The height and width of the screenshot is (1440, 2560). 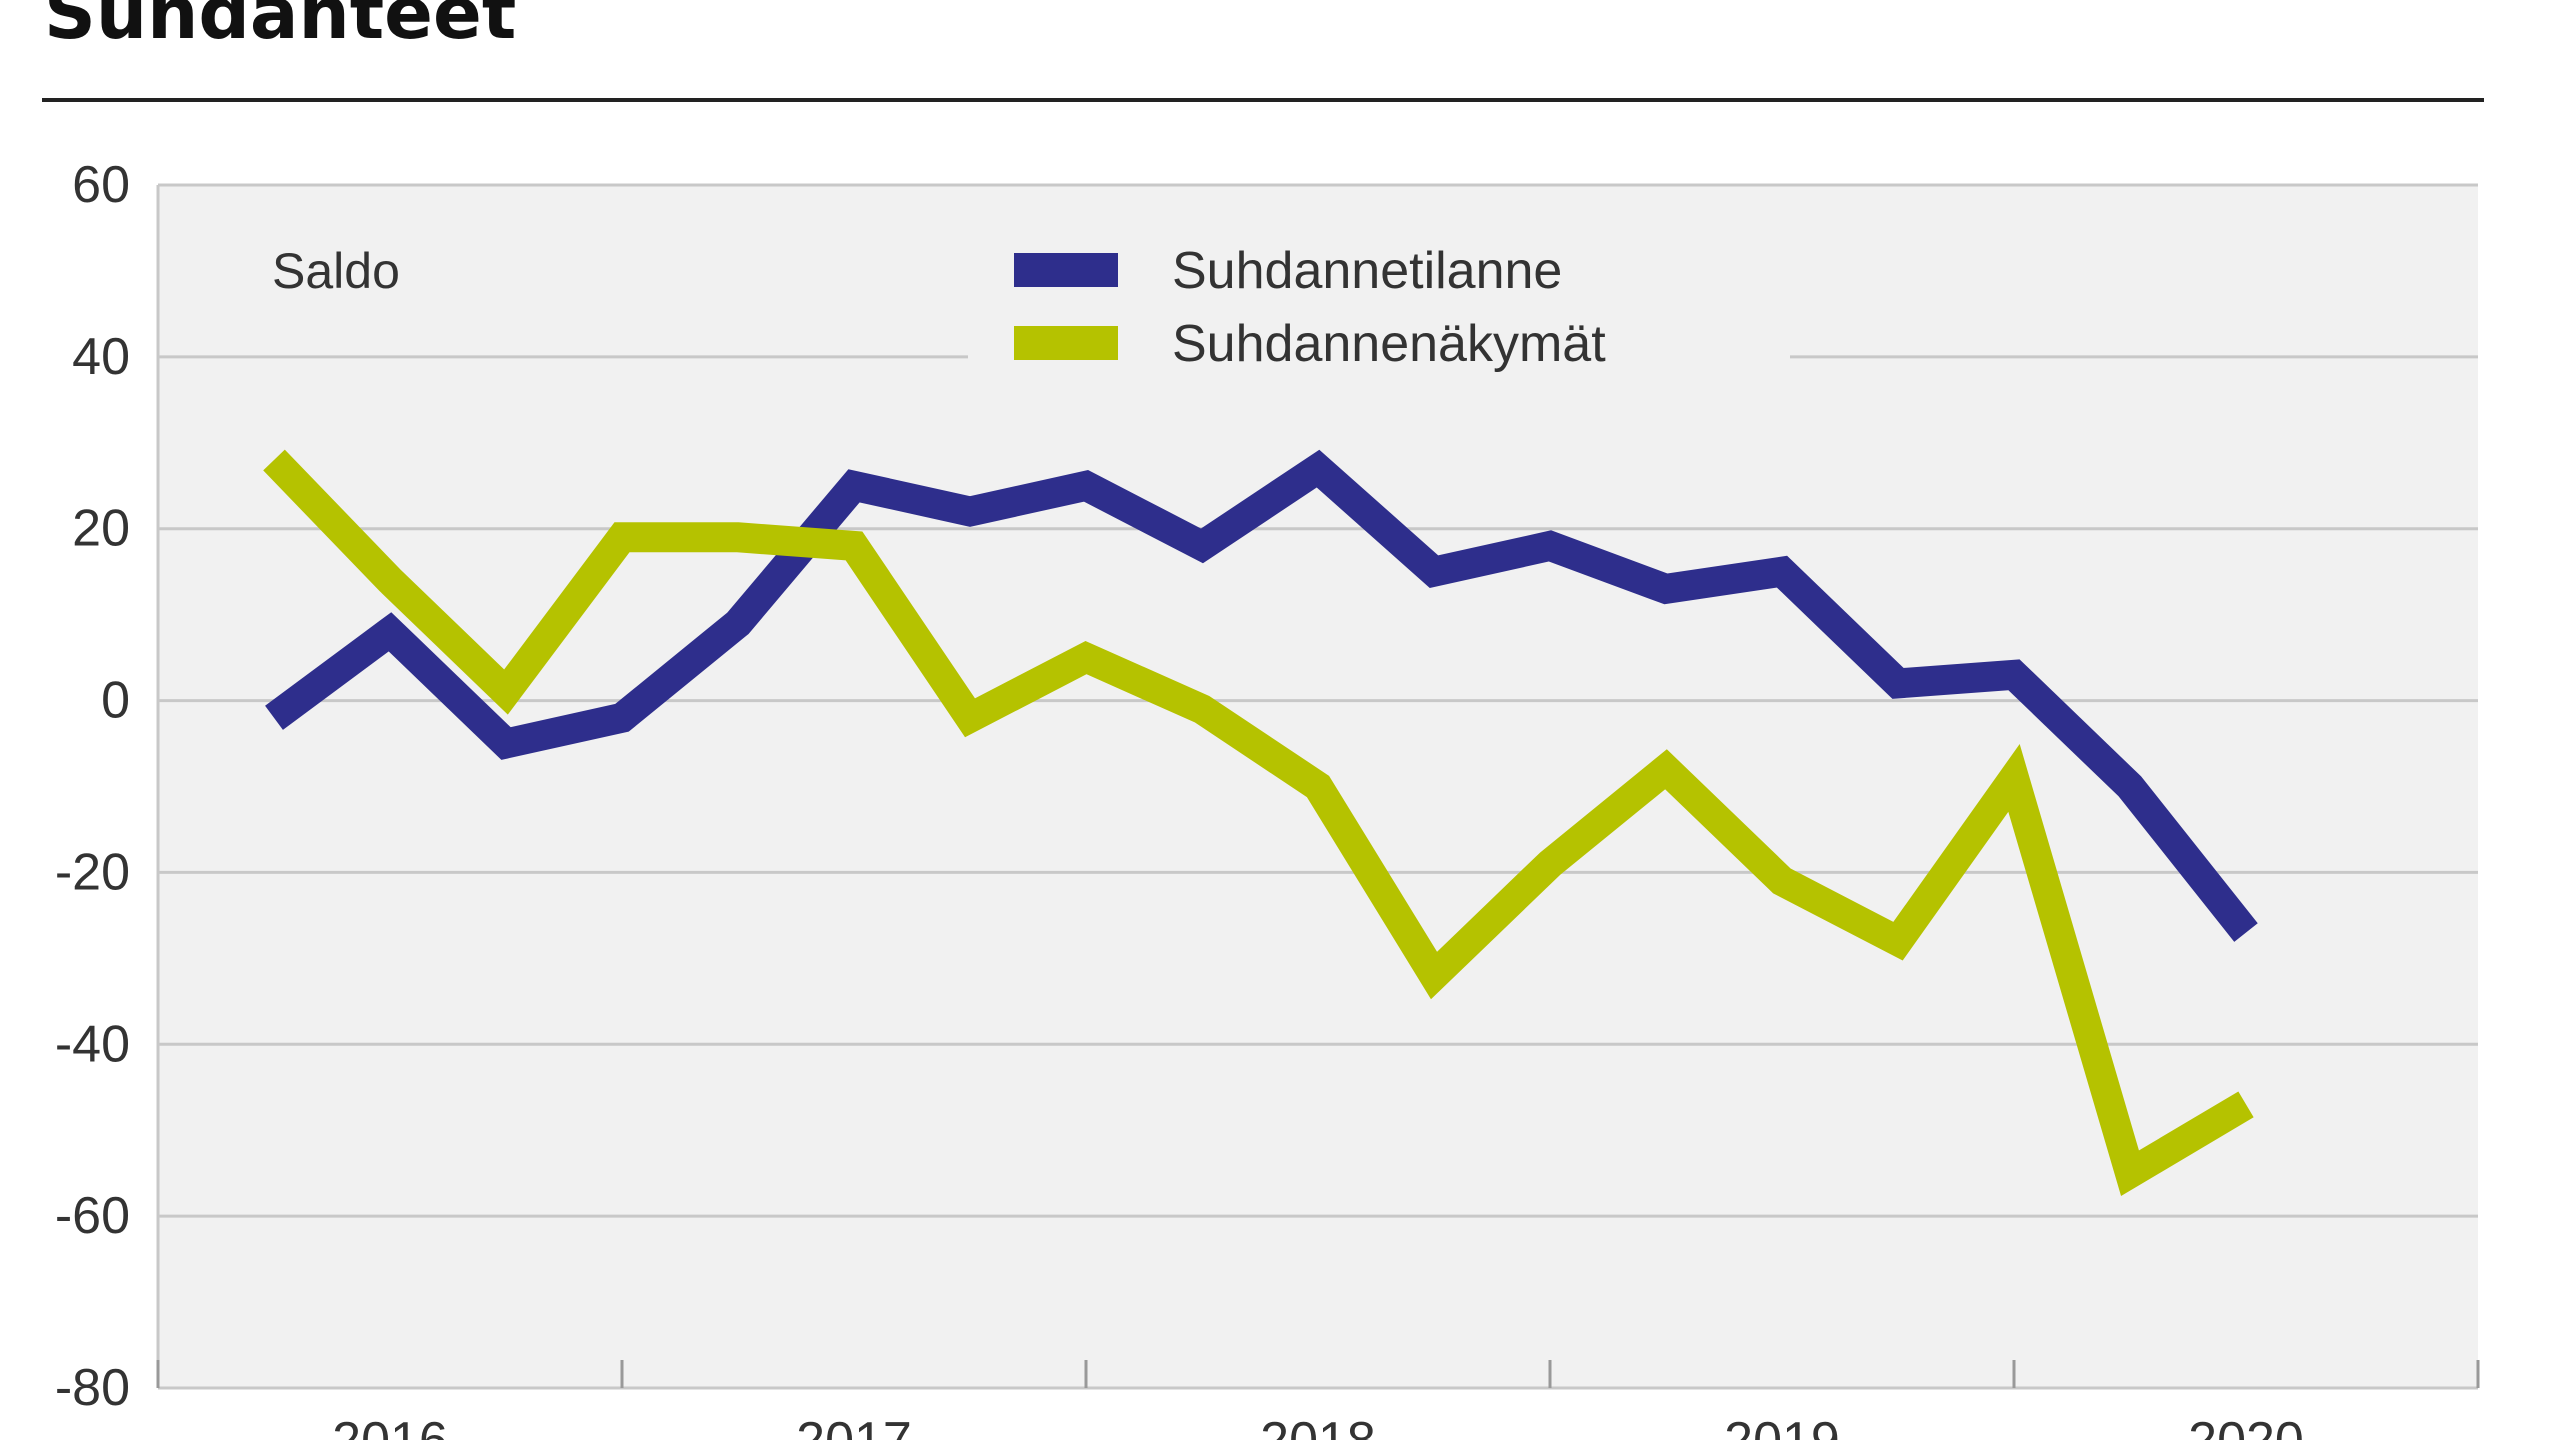 I want to click on x-tick-label: 2017, so click(x=854, y=1426).